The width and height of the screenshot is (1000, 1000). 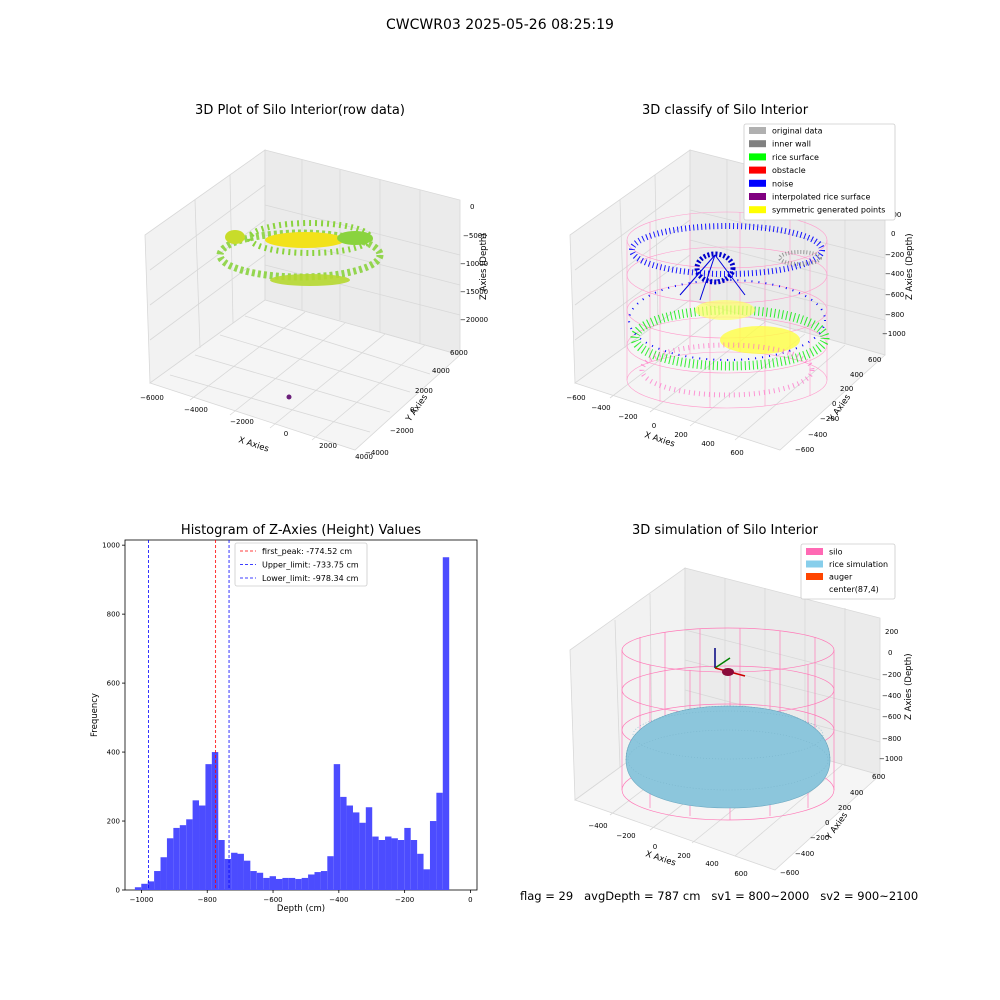 What do you see at coordinates (300, 110) in the screenshot?
I see `title-raw-3d: 3D Plot of Silo Interior(row data)` at bounding box center [300, 110].